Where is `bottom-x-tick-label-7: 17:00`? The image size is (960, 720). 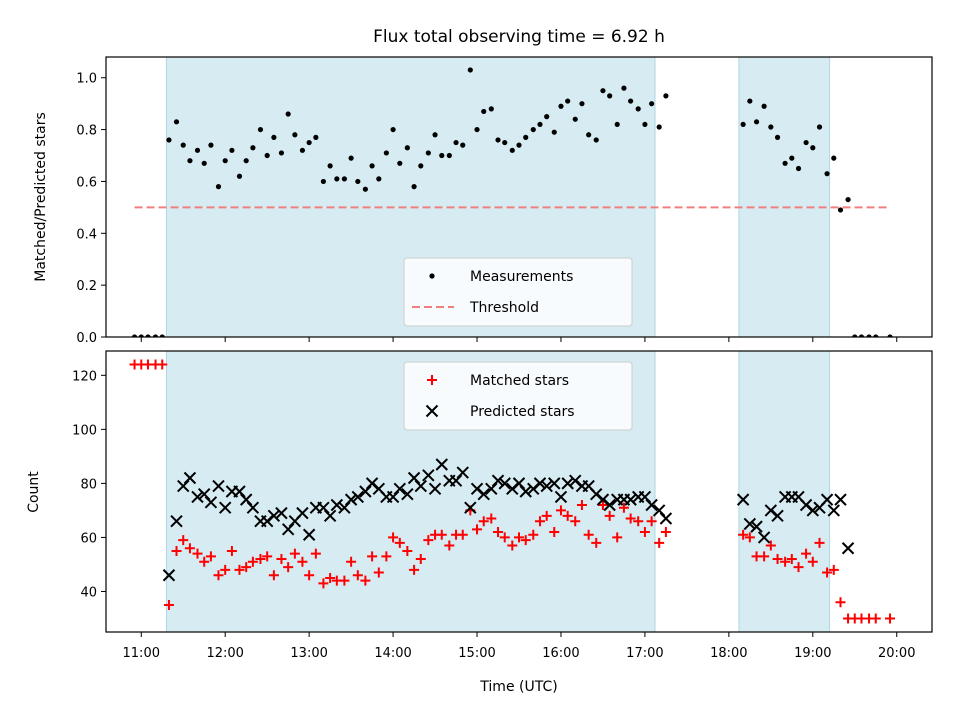 bottom-x-tick-label-7: 17:00 is located at coordinates (644, 653).